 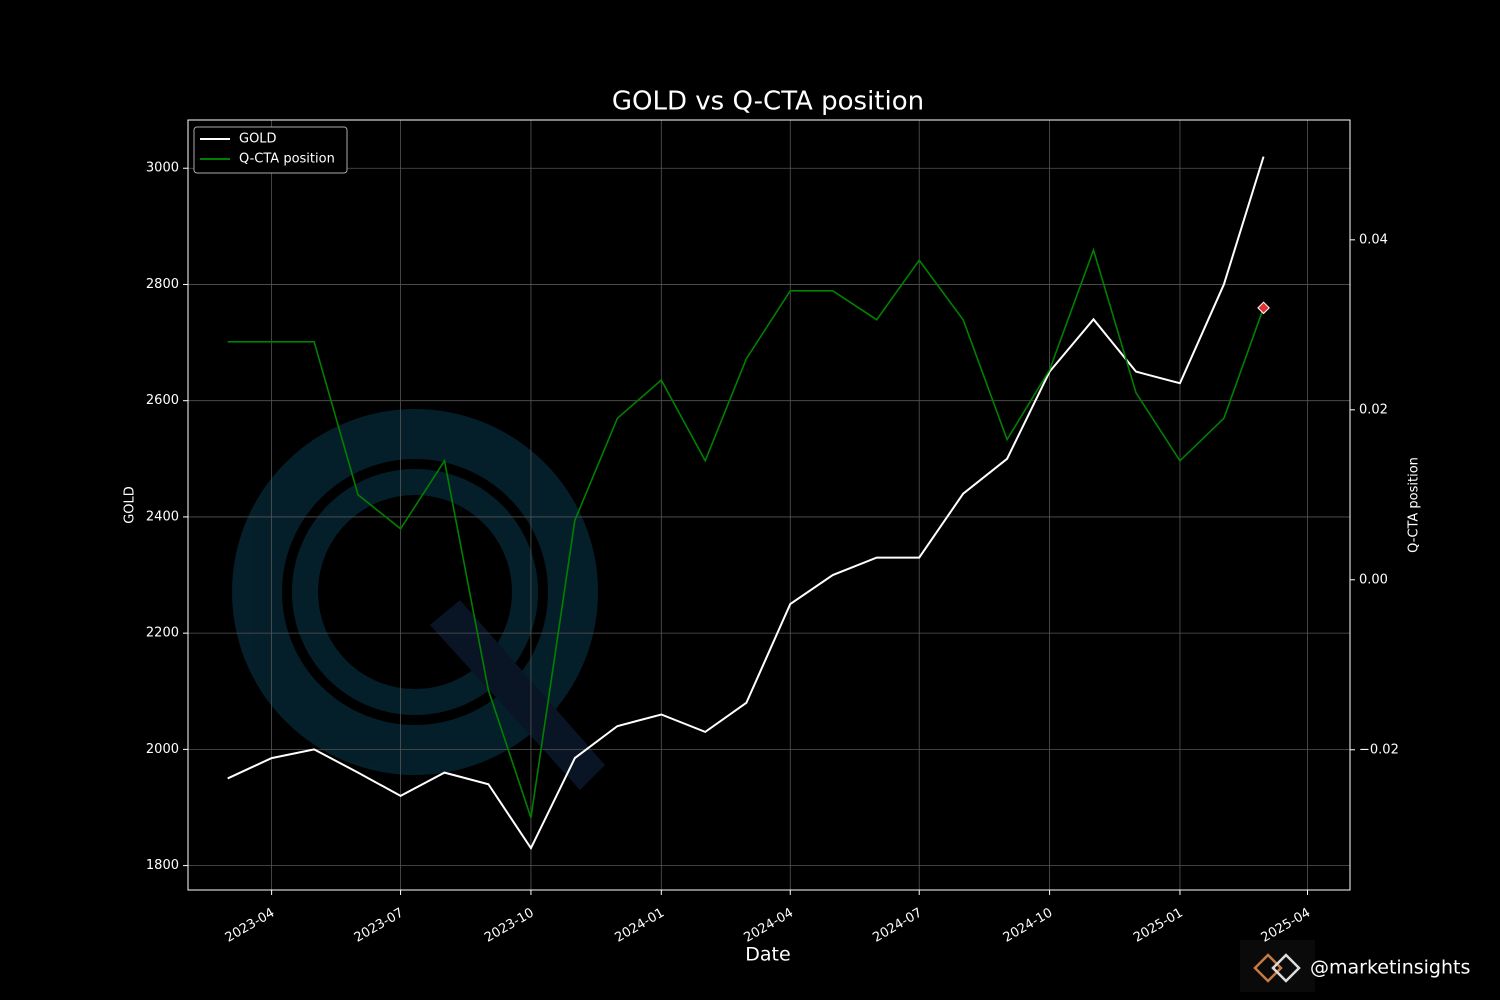 I want to click on chart-title: GOLD vs Q-CTA position, so click(x=768, y=102).